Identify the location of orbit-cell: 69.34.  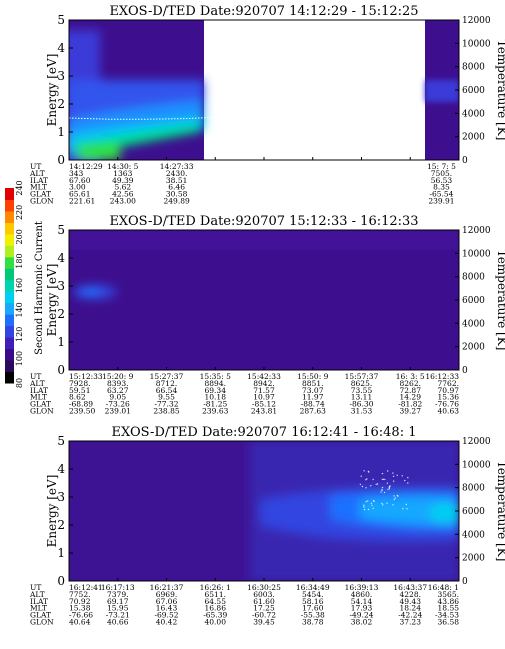
(216, 390).